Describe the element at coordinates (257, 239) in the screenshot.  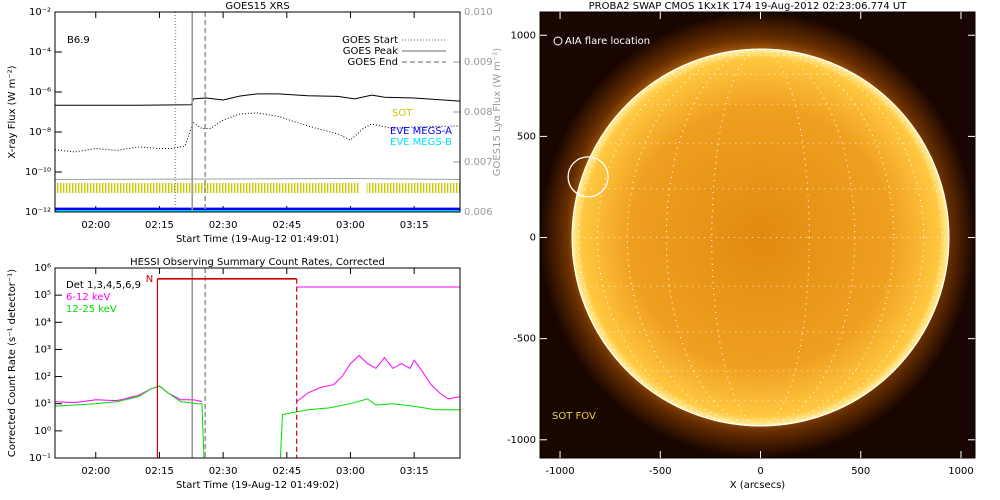
I see `x-axis-label: Start Time (19-Aug-12 01:49:01)` at that location.